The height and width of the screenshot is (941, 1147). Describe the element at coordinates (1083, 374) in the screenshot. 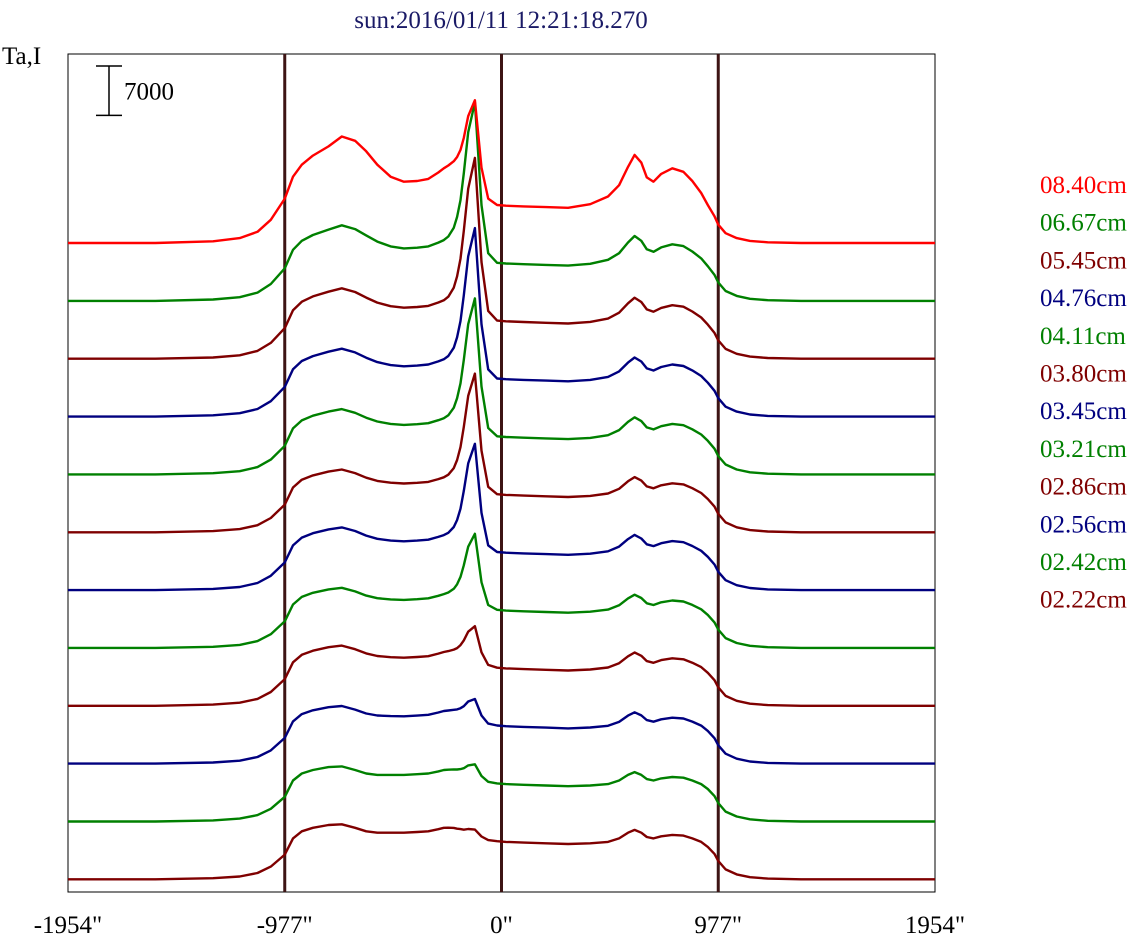

I see `legend-entry: 03.80cm` at that location.